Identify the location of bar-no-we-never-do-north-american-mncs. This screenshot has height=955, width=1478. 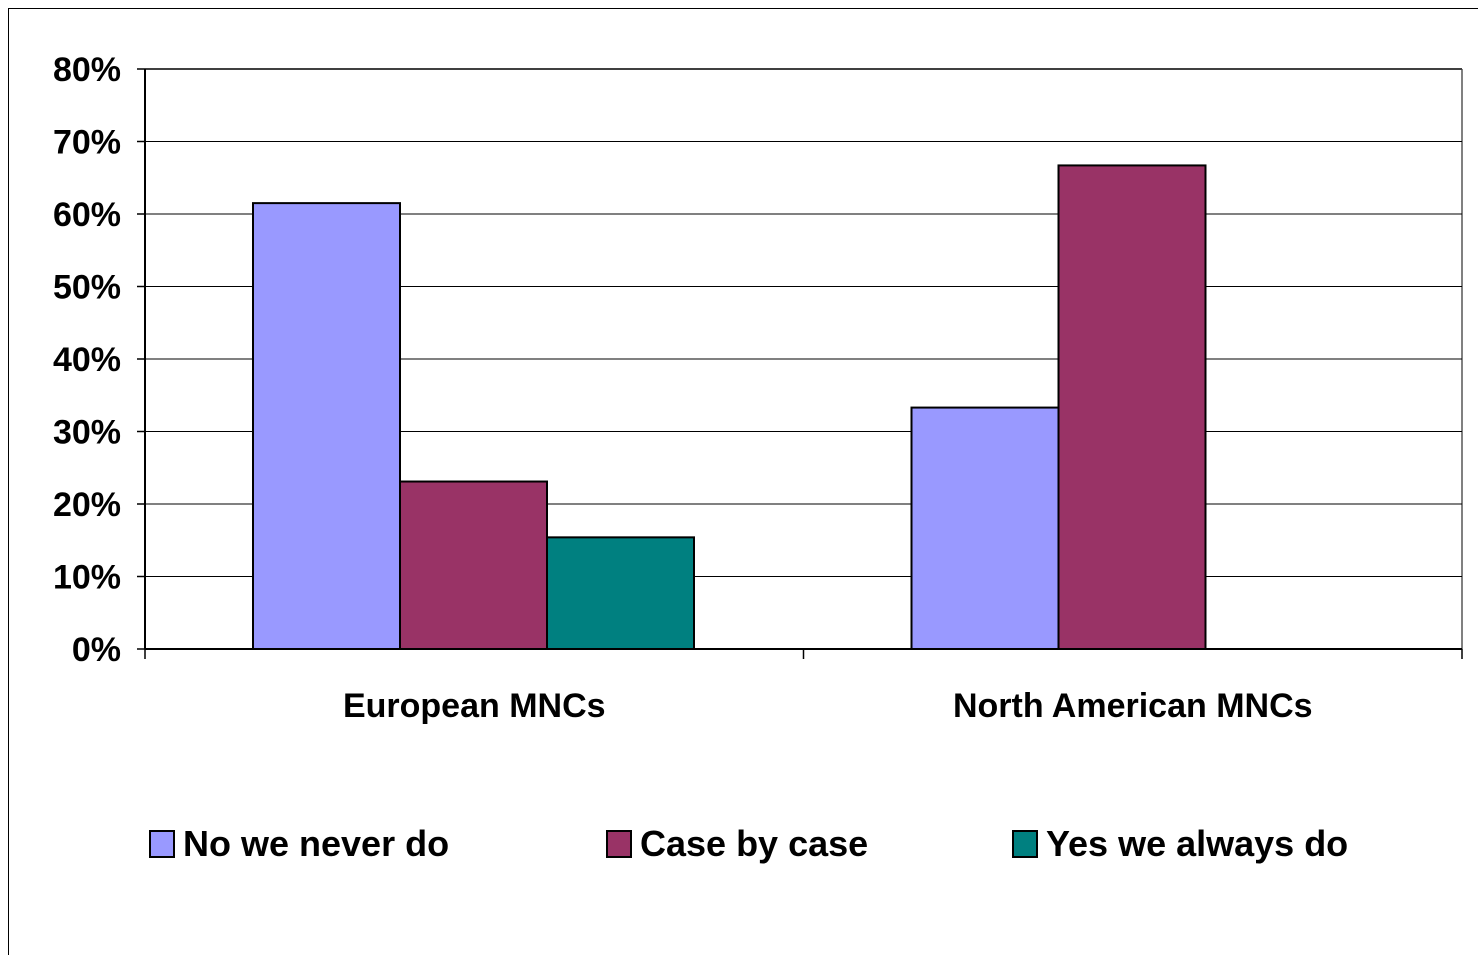
(985, 528).